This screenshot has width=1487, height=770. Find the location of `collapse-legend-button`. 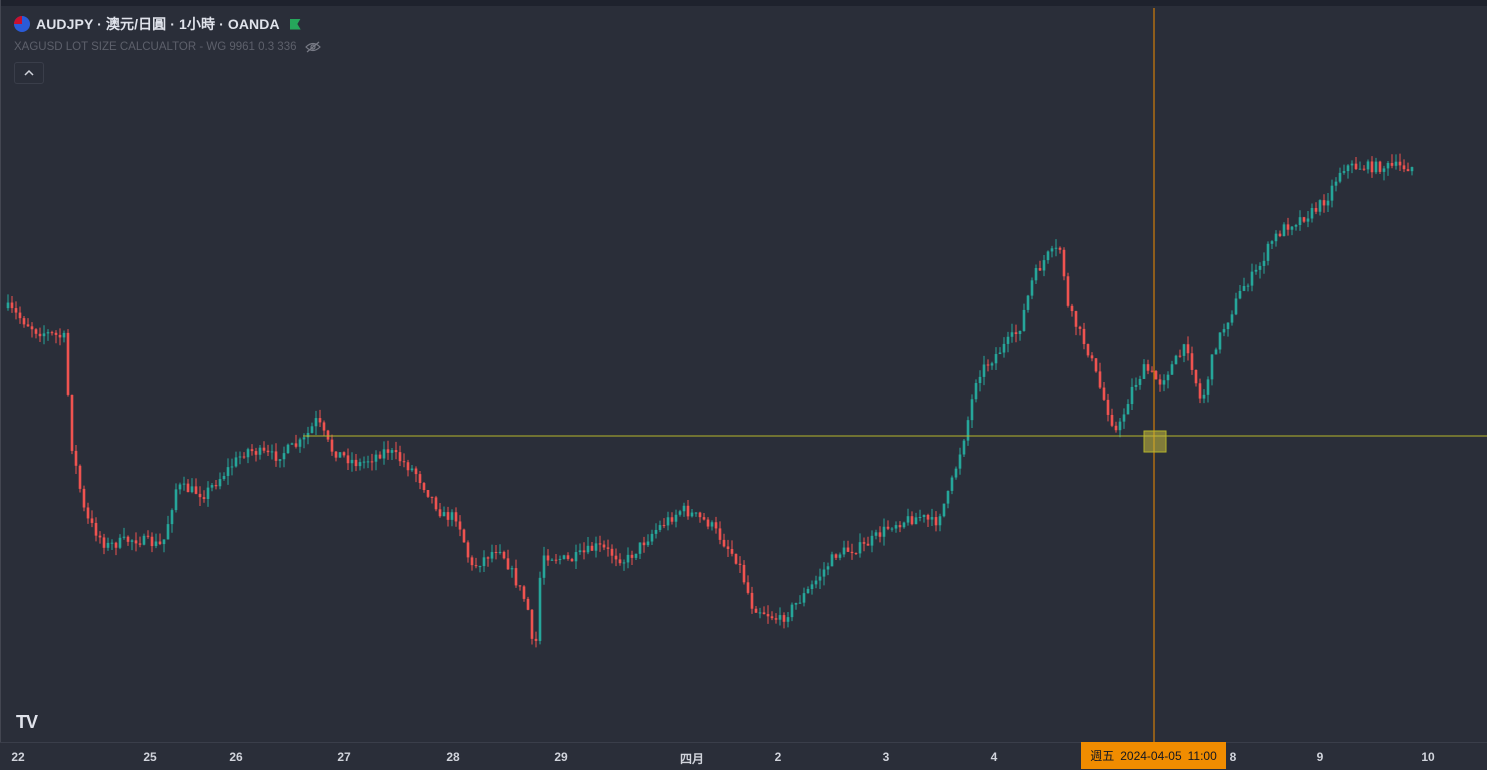

collapse-legend-button is located at coordinates (29, 73).